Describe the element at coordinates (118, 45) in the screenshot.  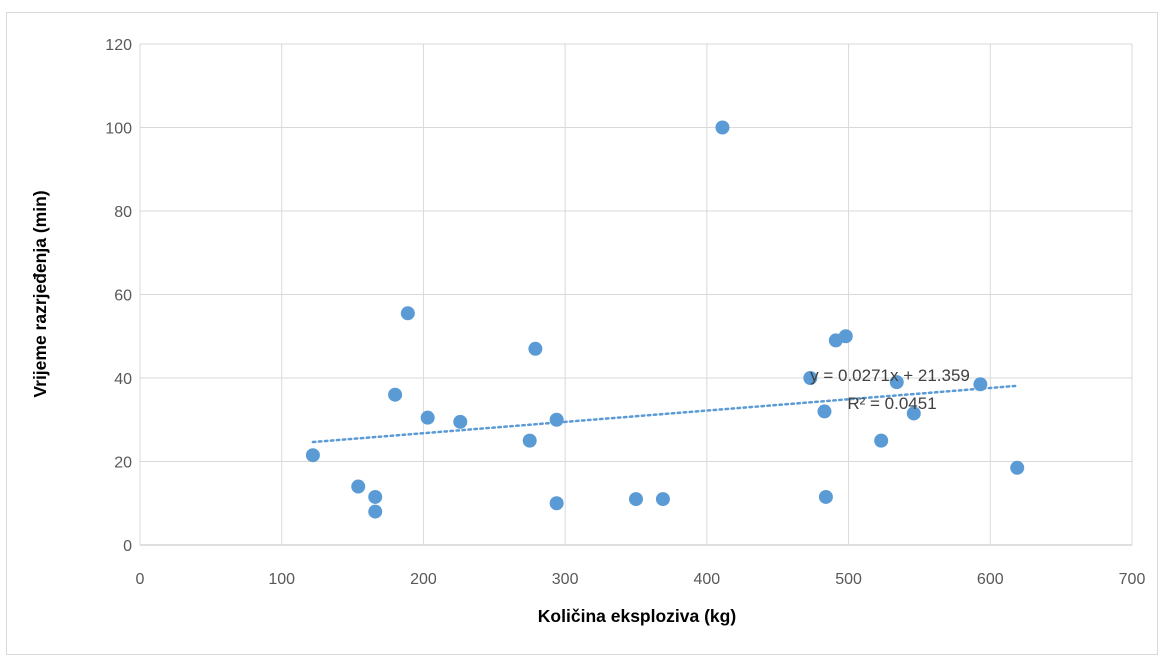
I see `y-tick-label: 120` at that location.